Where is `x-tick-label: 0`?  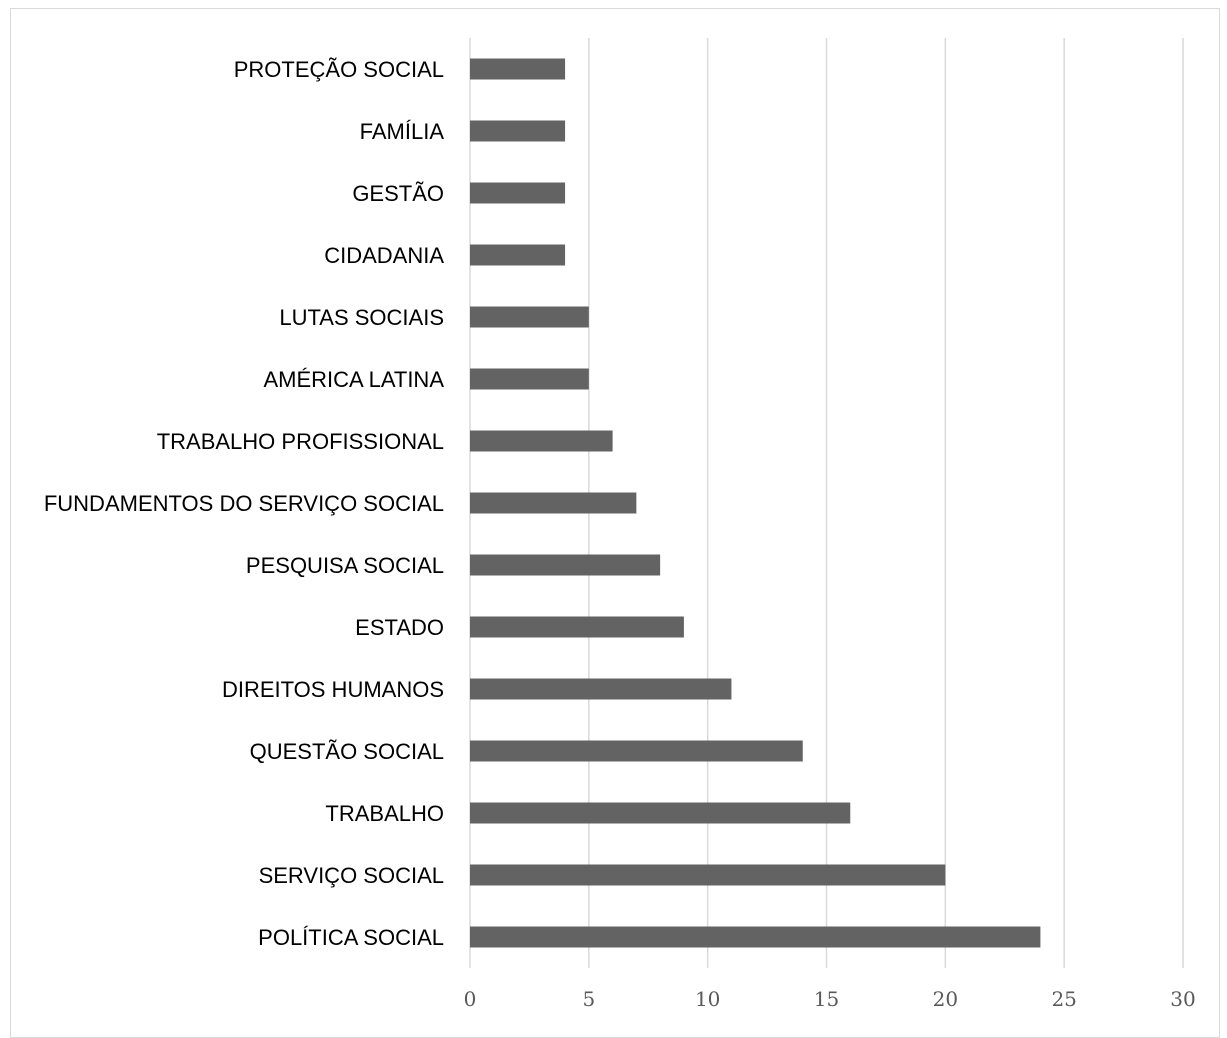 x-tick-label: 0 is located at coordinates (470, 999).